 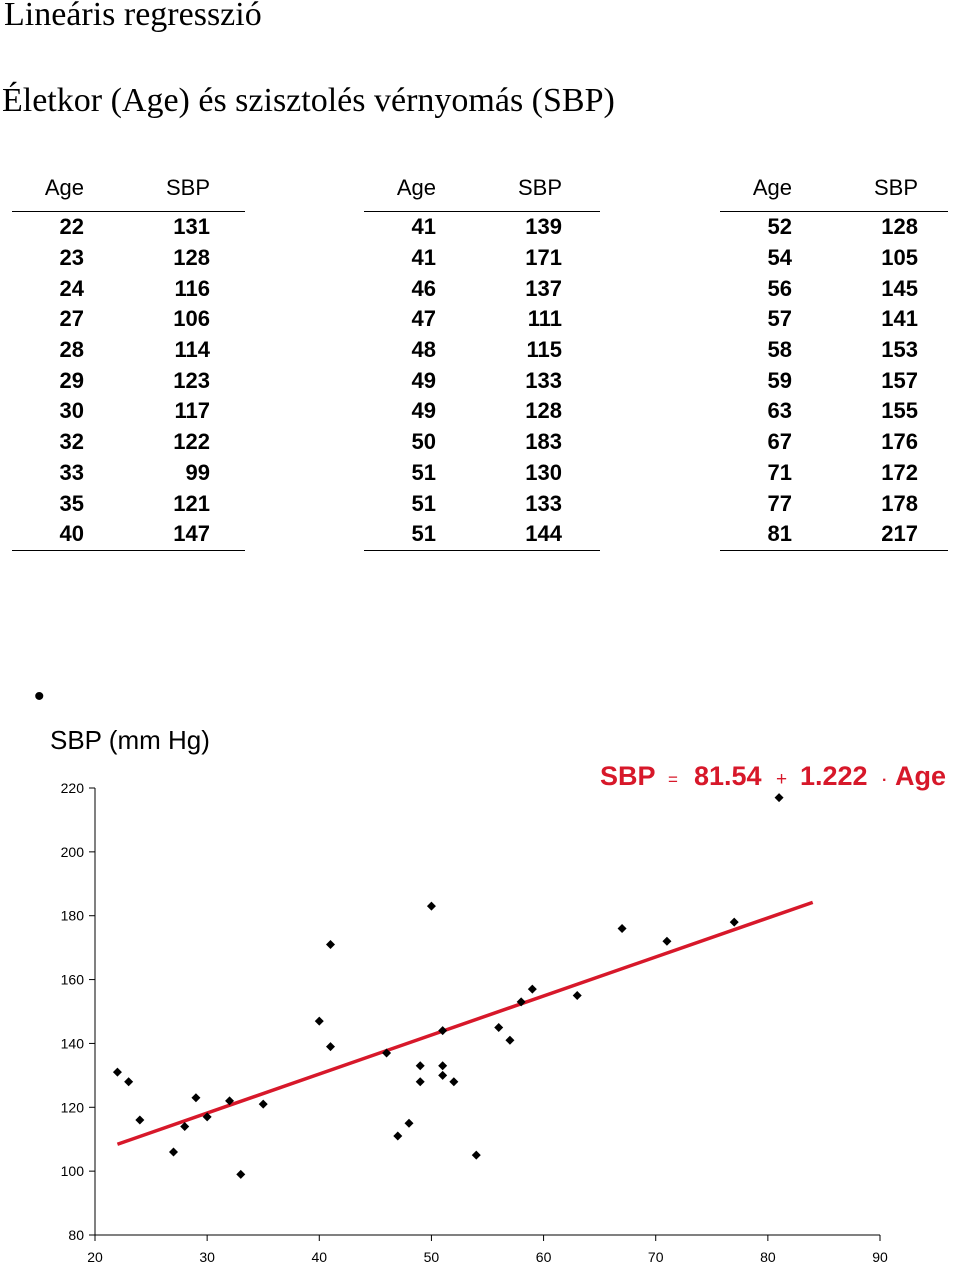 I want to click on sbp-cell: 105, so click(x=899, y=258).